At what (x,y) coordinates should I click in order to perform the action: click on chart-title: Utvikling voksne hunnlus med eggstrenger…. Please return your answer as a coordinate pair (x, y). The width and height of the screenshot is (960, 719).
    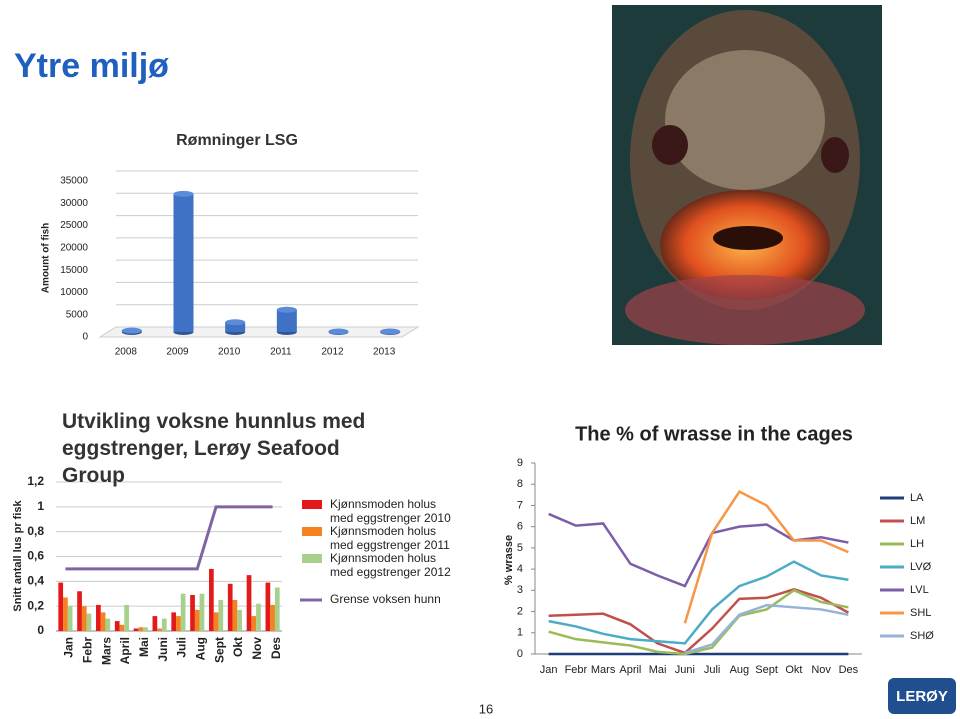
    Looking at the image, I should click on (214, 448).